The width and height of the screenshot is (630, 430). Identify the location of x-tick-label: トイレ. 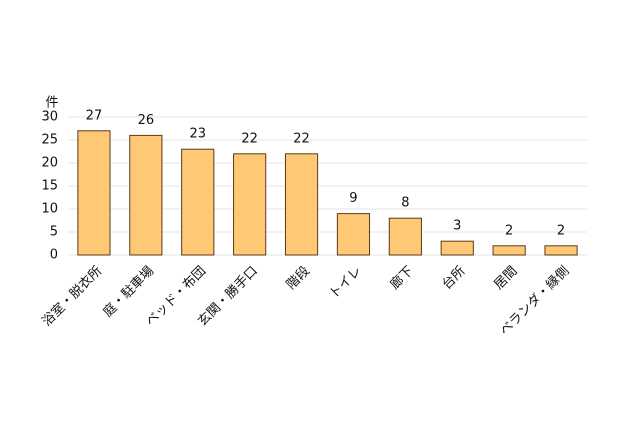
(346, 283).